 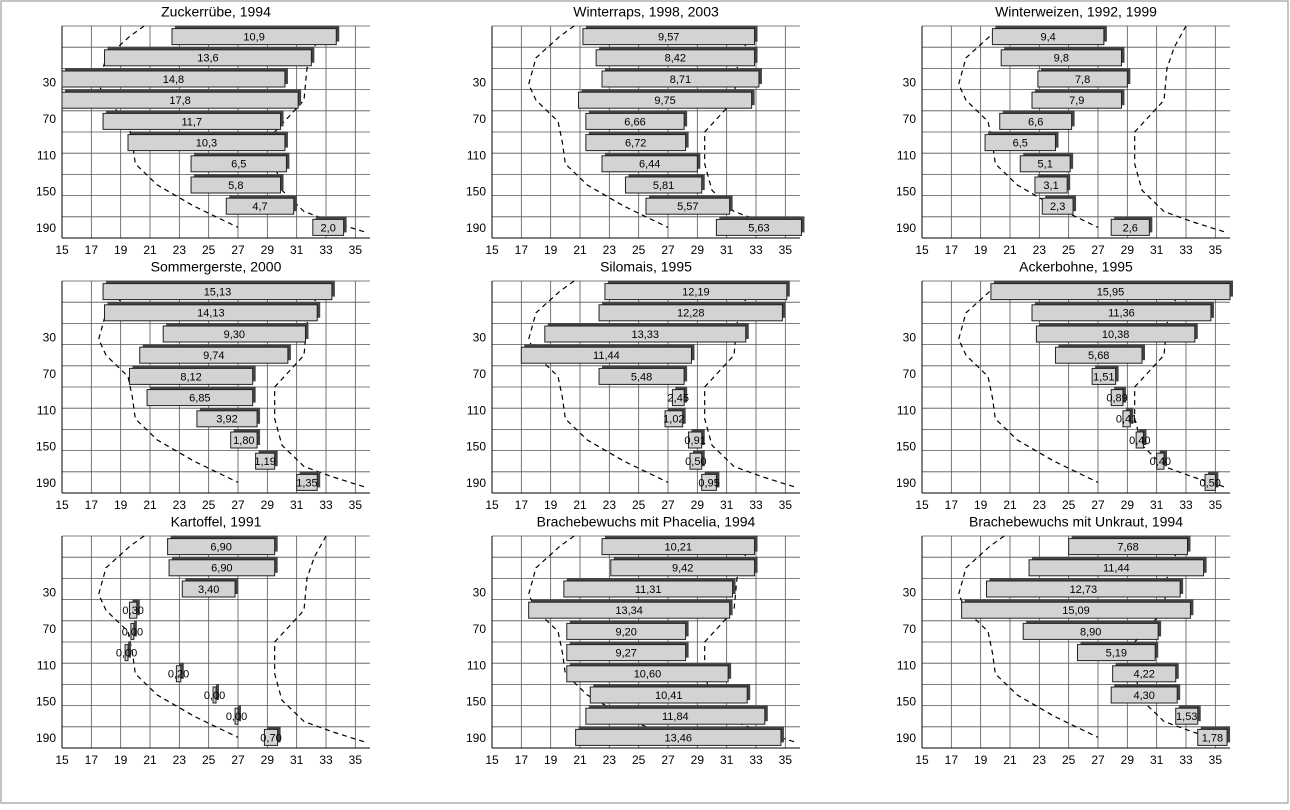 I want to click on value-label: 12,28, so click(x=691, y=314).